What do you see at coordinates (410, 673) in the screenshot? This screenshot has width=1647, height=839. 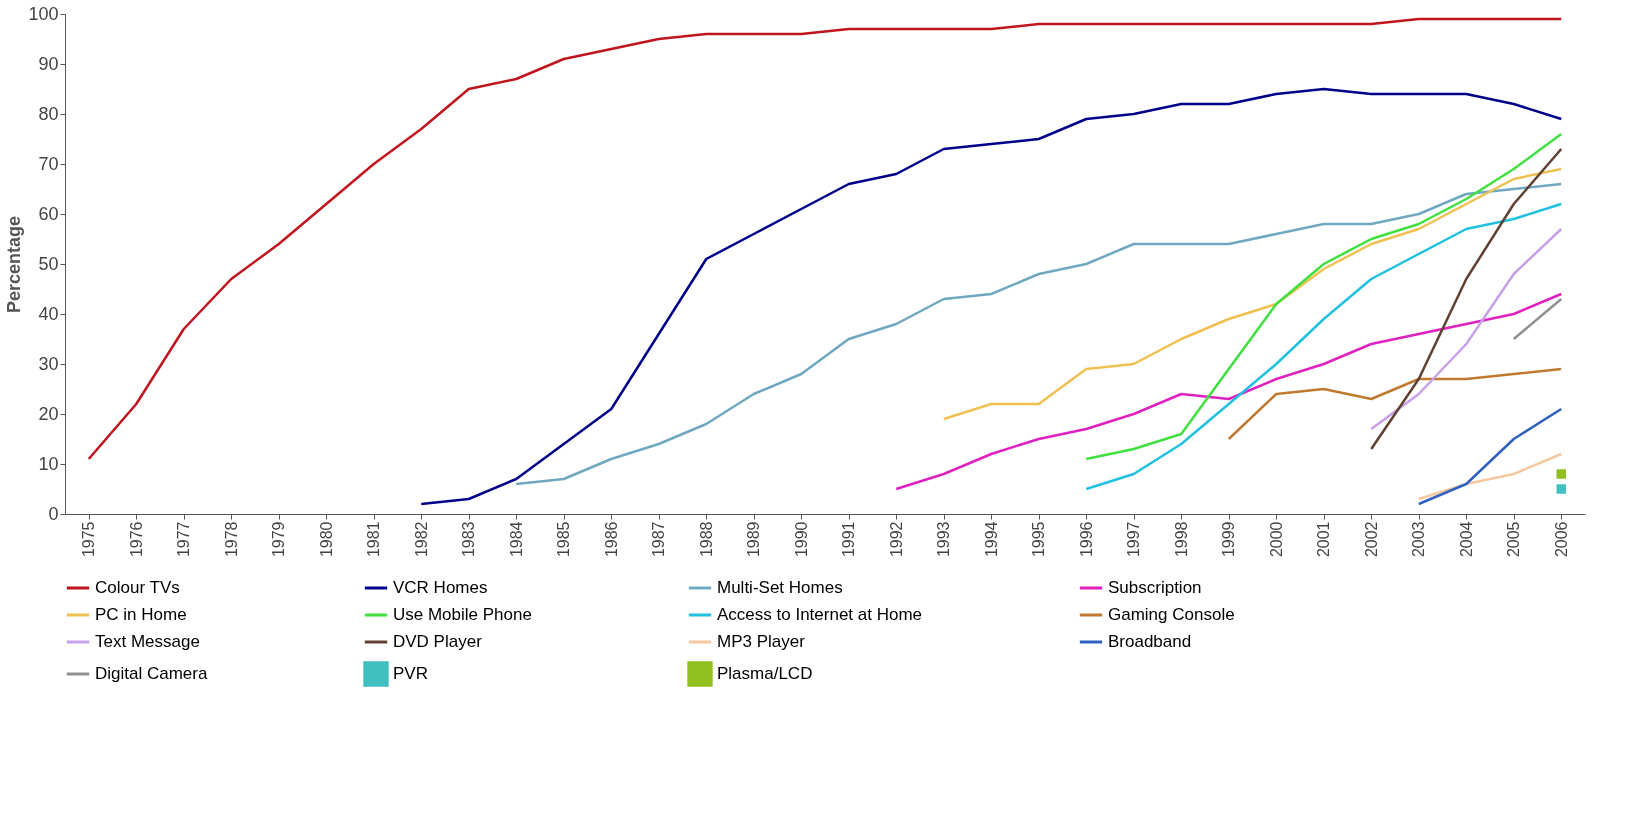 I see `legend-label: PVR` at bounding box center [410, 673].